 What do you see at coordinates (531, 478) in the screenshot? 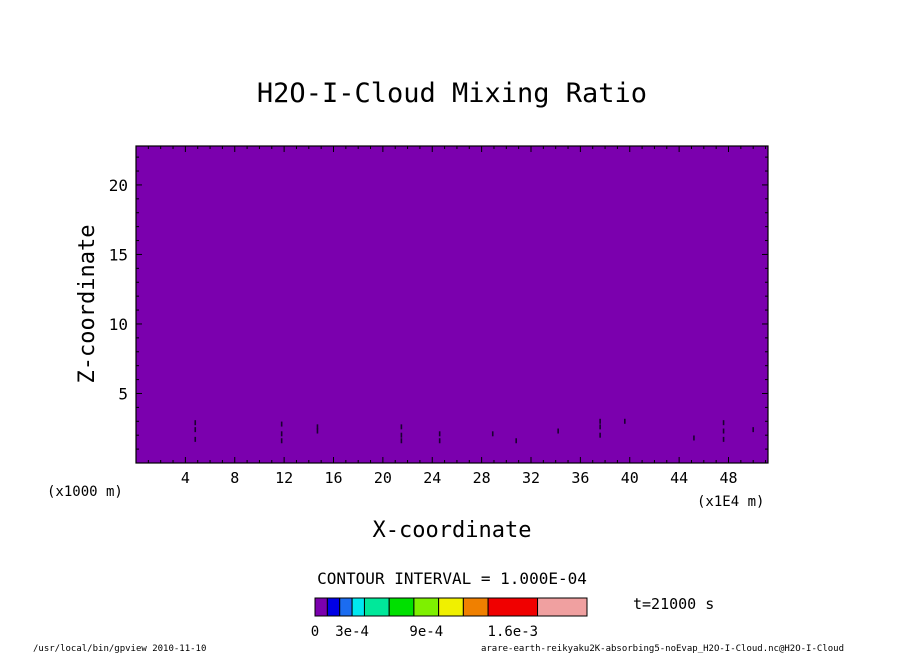
I see `x-tick-label-32: 32` at bounding box center [531, 478].